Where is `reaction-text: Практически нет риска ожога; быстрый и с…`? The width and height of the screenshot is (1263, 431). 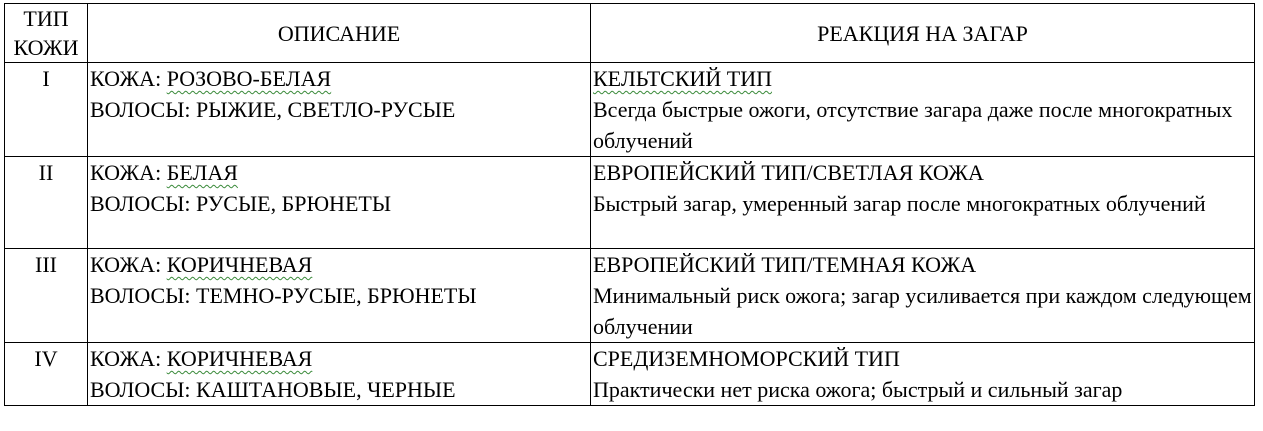 reaction-text: Практически нет риска ожога; быстрый и с… is located at coordinates (858, 389).